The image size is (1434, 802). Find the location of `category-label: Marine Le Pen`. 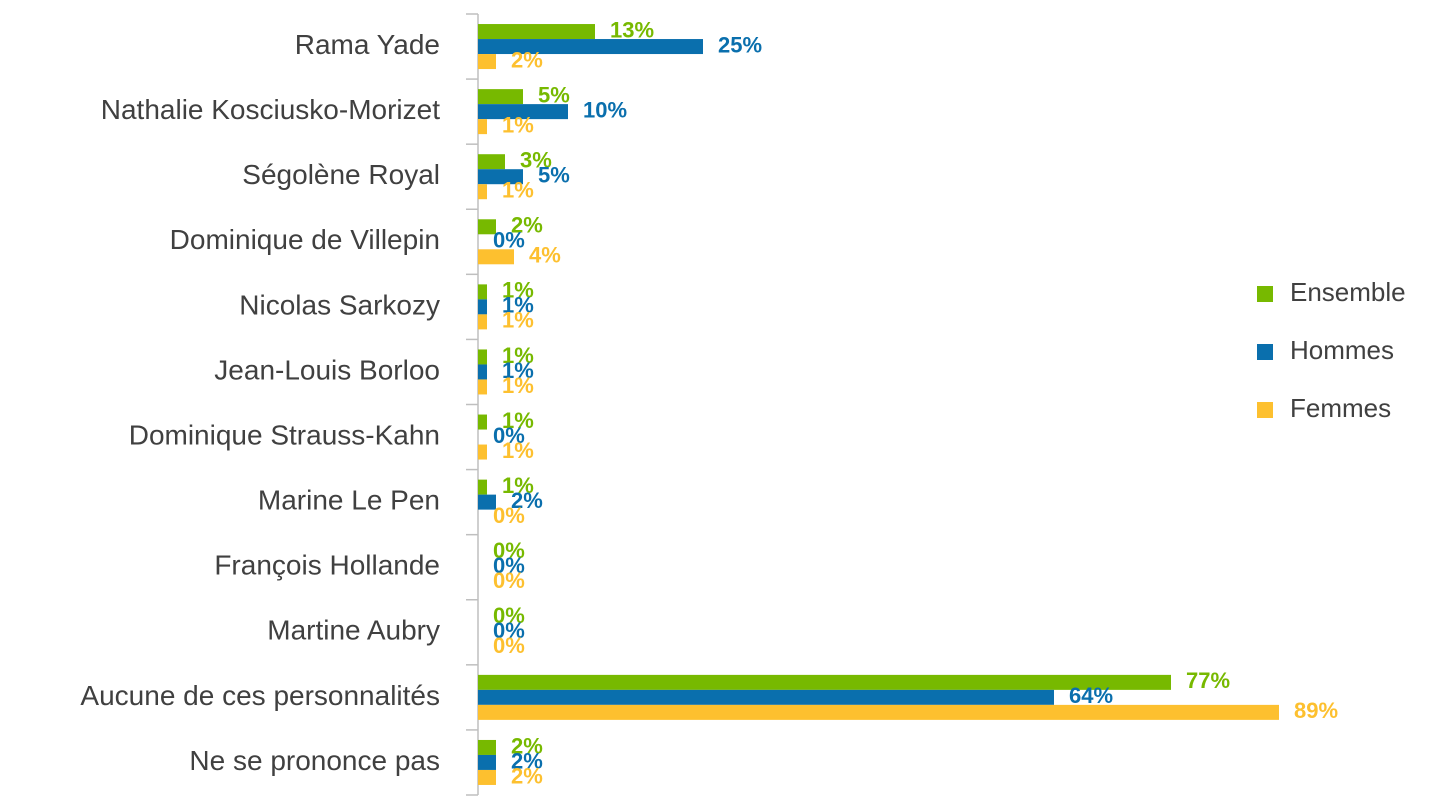

category-label: Marine Le Pen is located at coordinates (349, 500).